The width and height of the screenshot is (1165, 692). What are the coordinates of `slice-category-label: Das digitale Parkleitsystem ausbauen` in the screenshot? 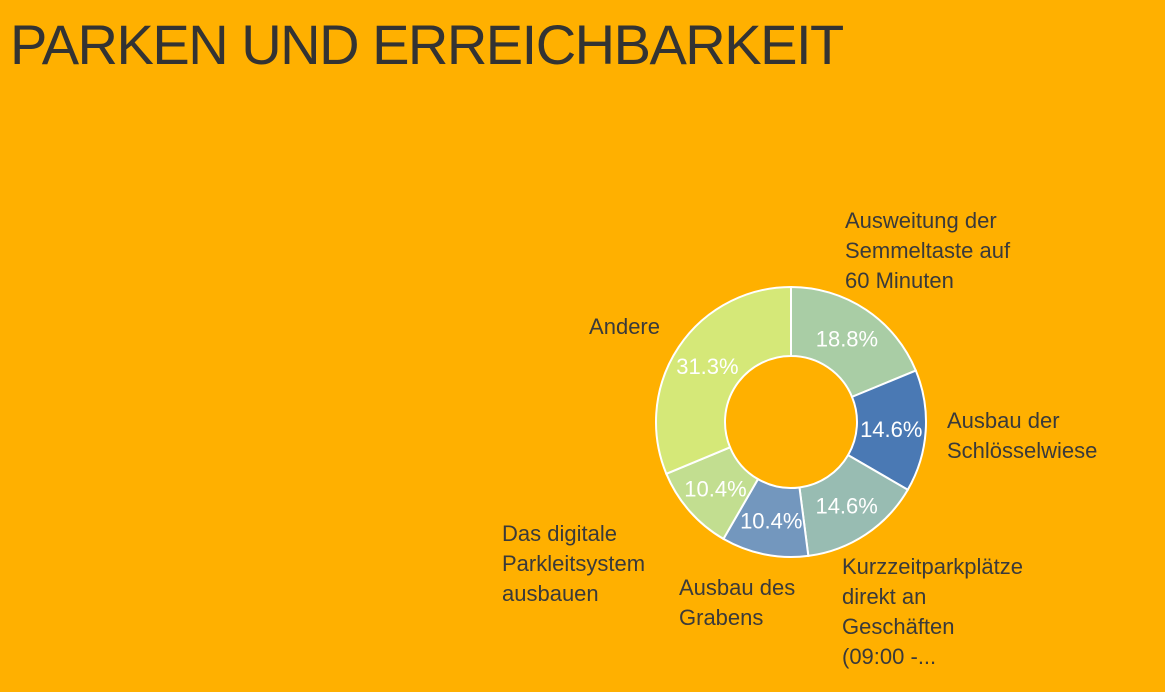 It's located at (573, 563).